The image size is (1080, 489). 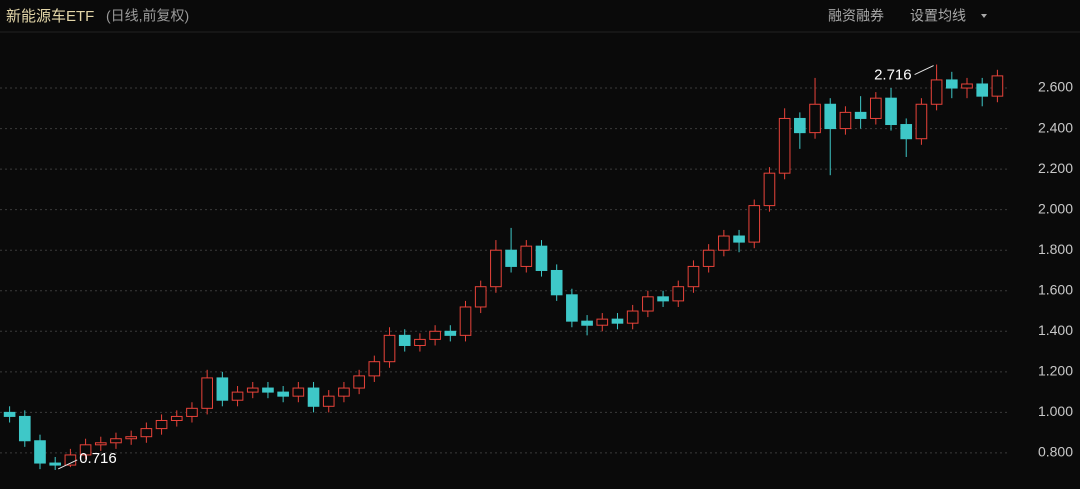 I want to click on y-tick-label: 2.600, so click(x=1055, y=87).